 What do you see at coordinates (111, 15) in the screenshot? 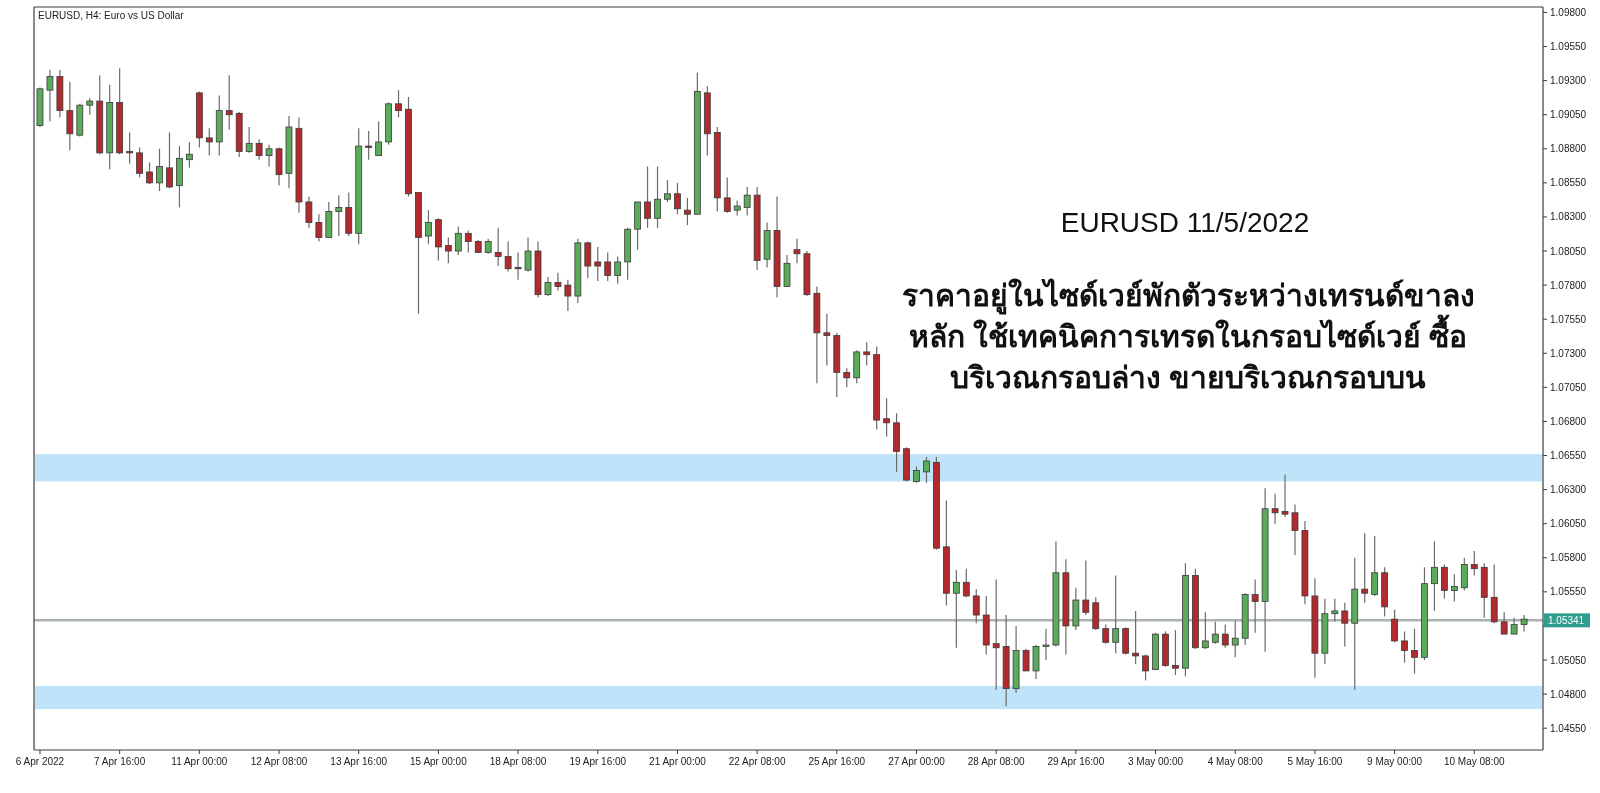
I see `title: EURUSD, H4: Euro vs US Dollar` at bounding box center [111, 15].